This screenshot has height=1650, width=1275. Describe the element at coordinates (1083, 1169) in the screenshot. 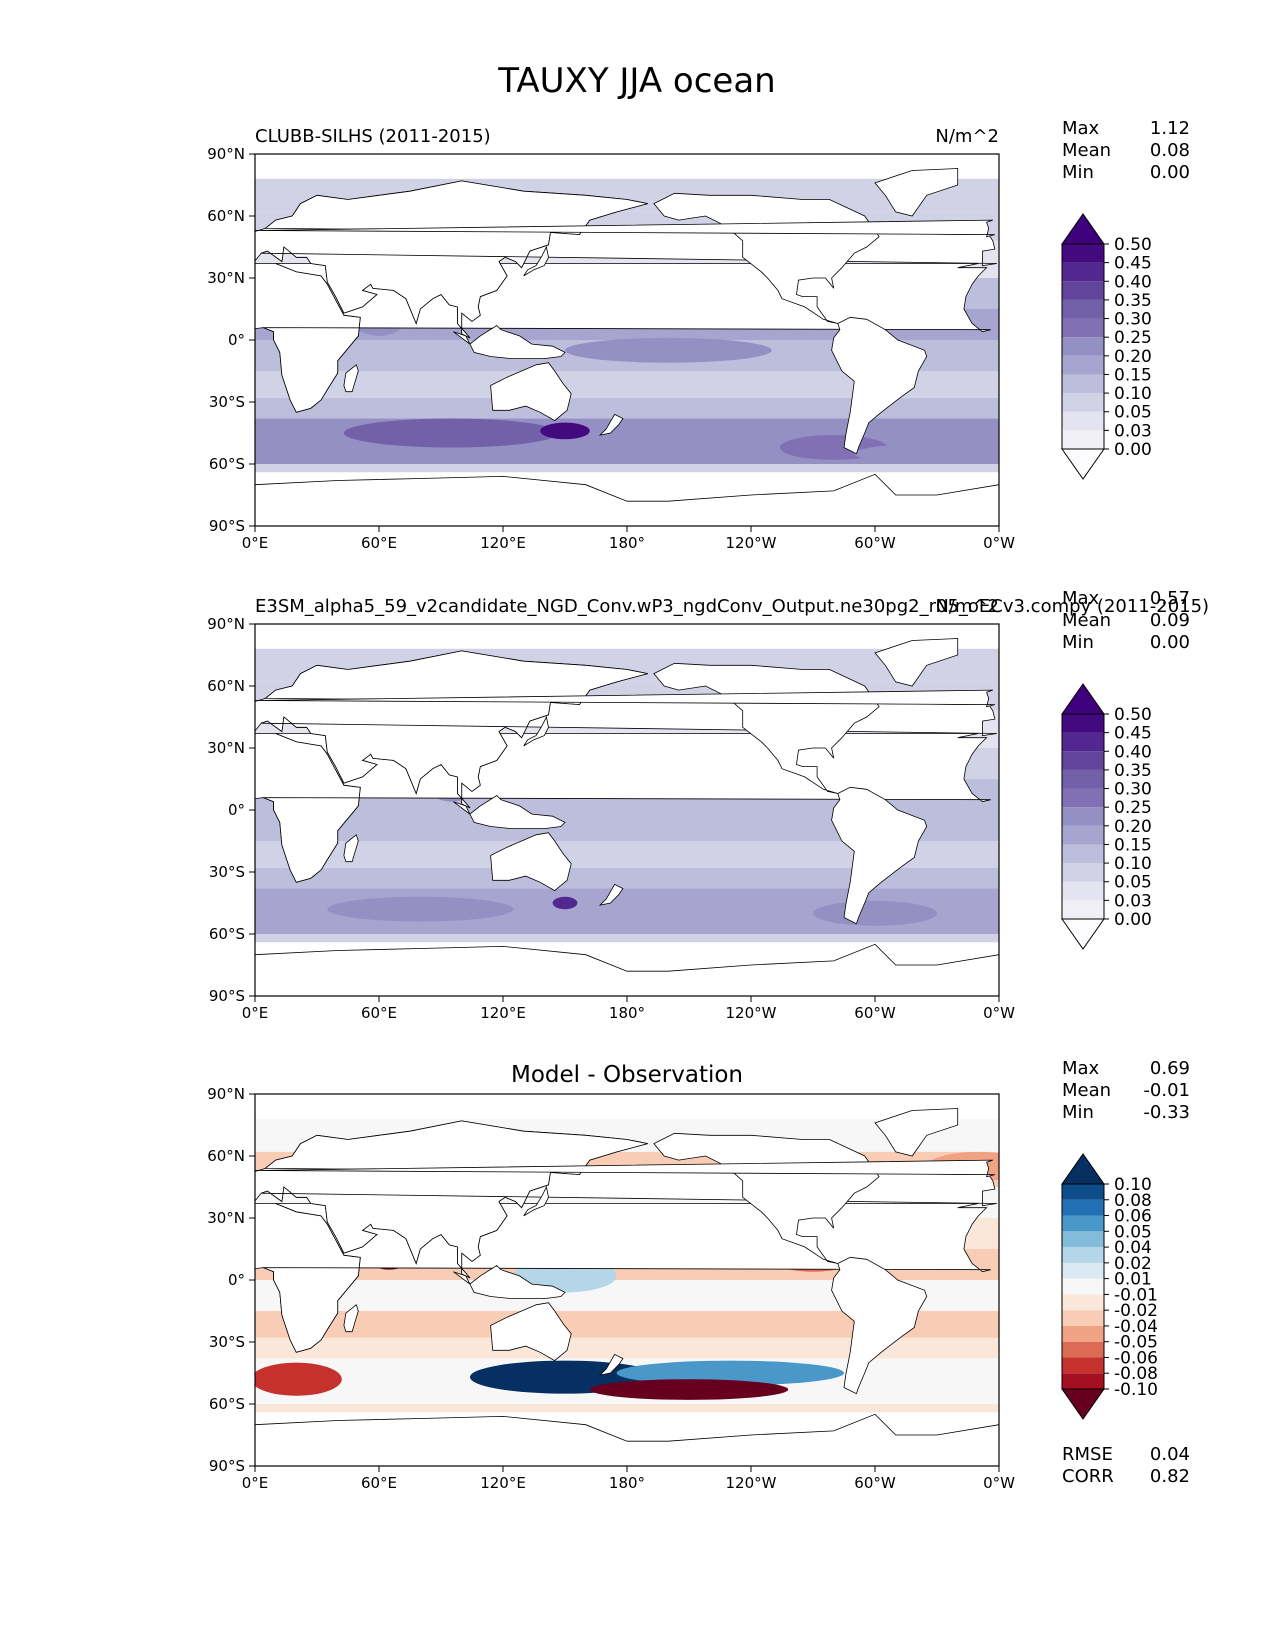

I see `colorbar-extend-max` at that location.